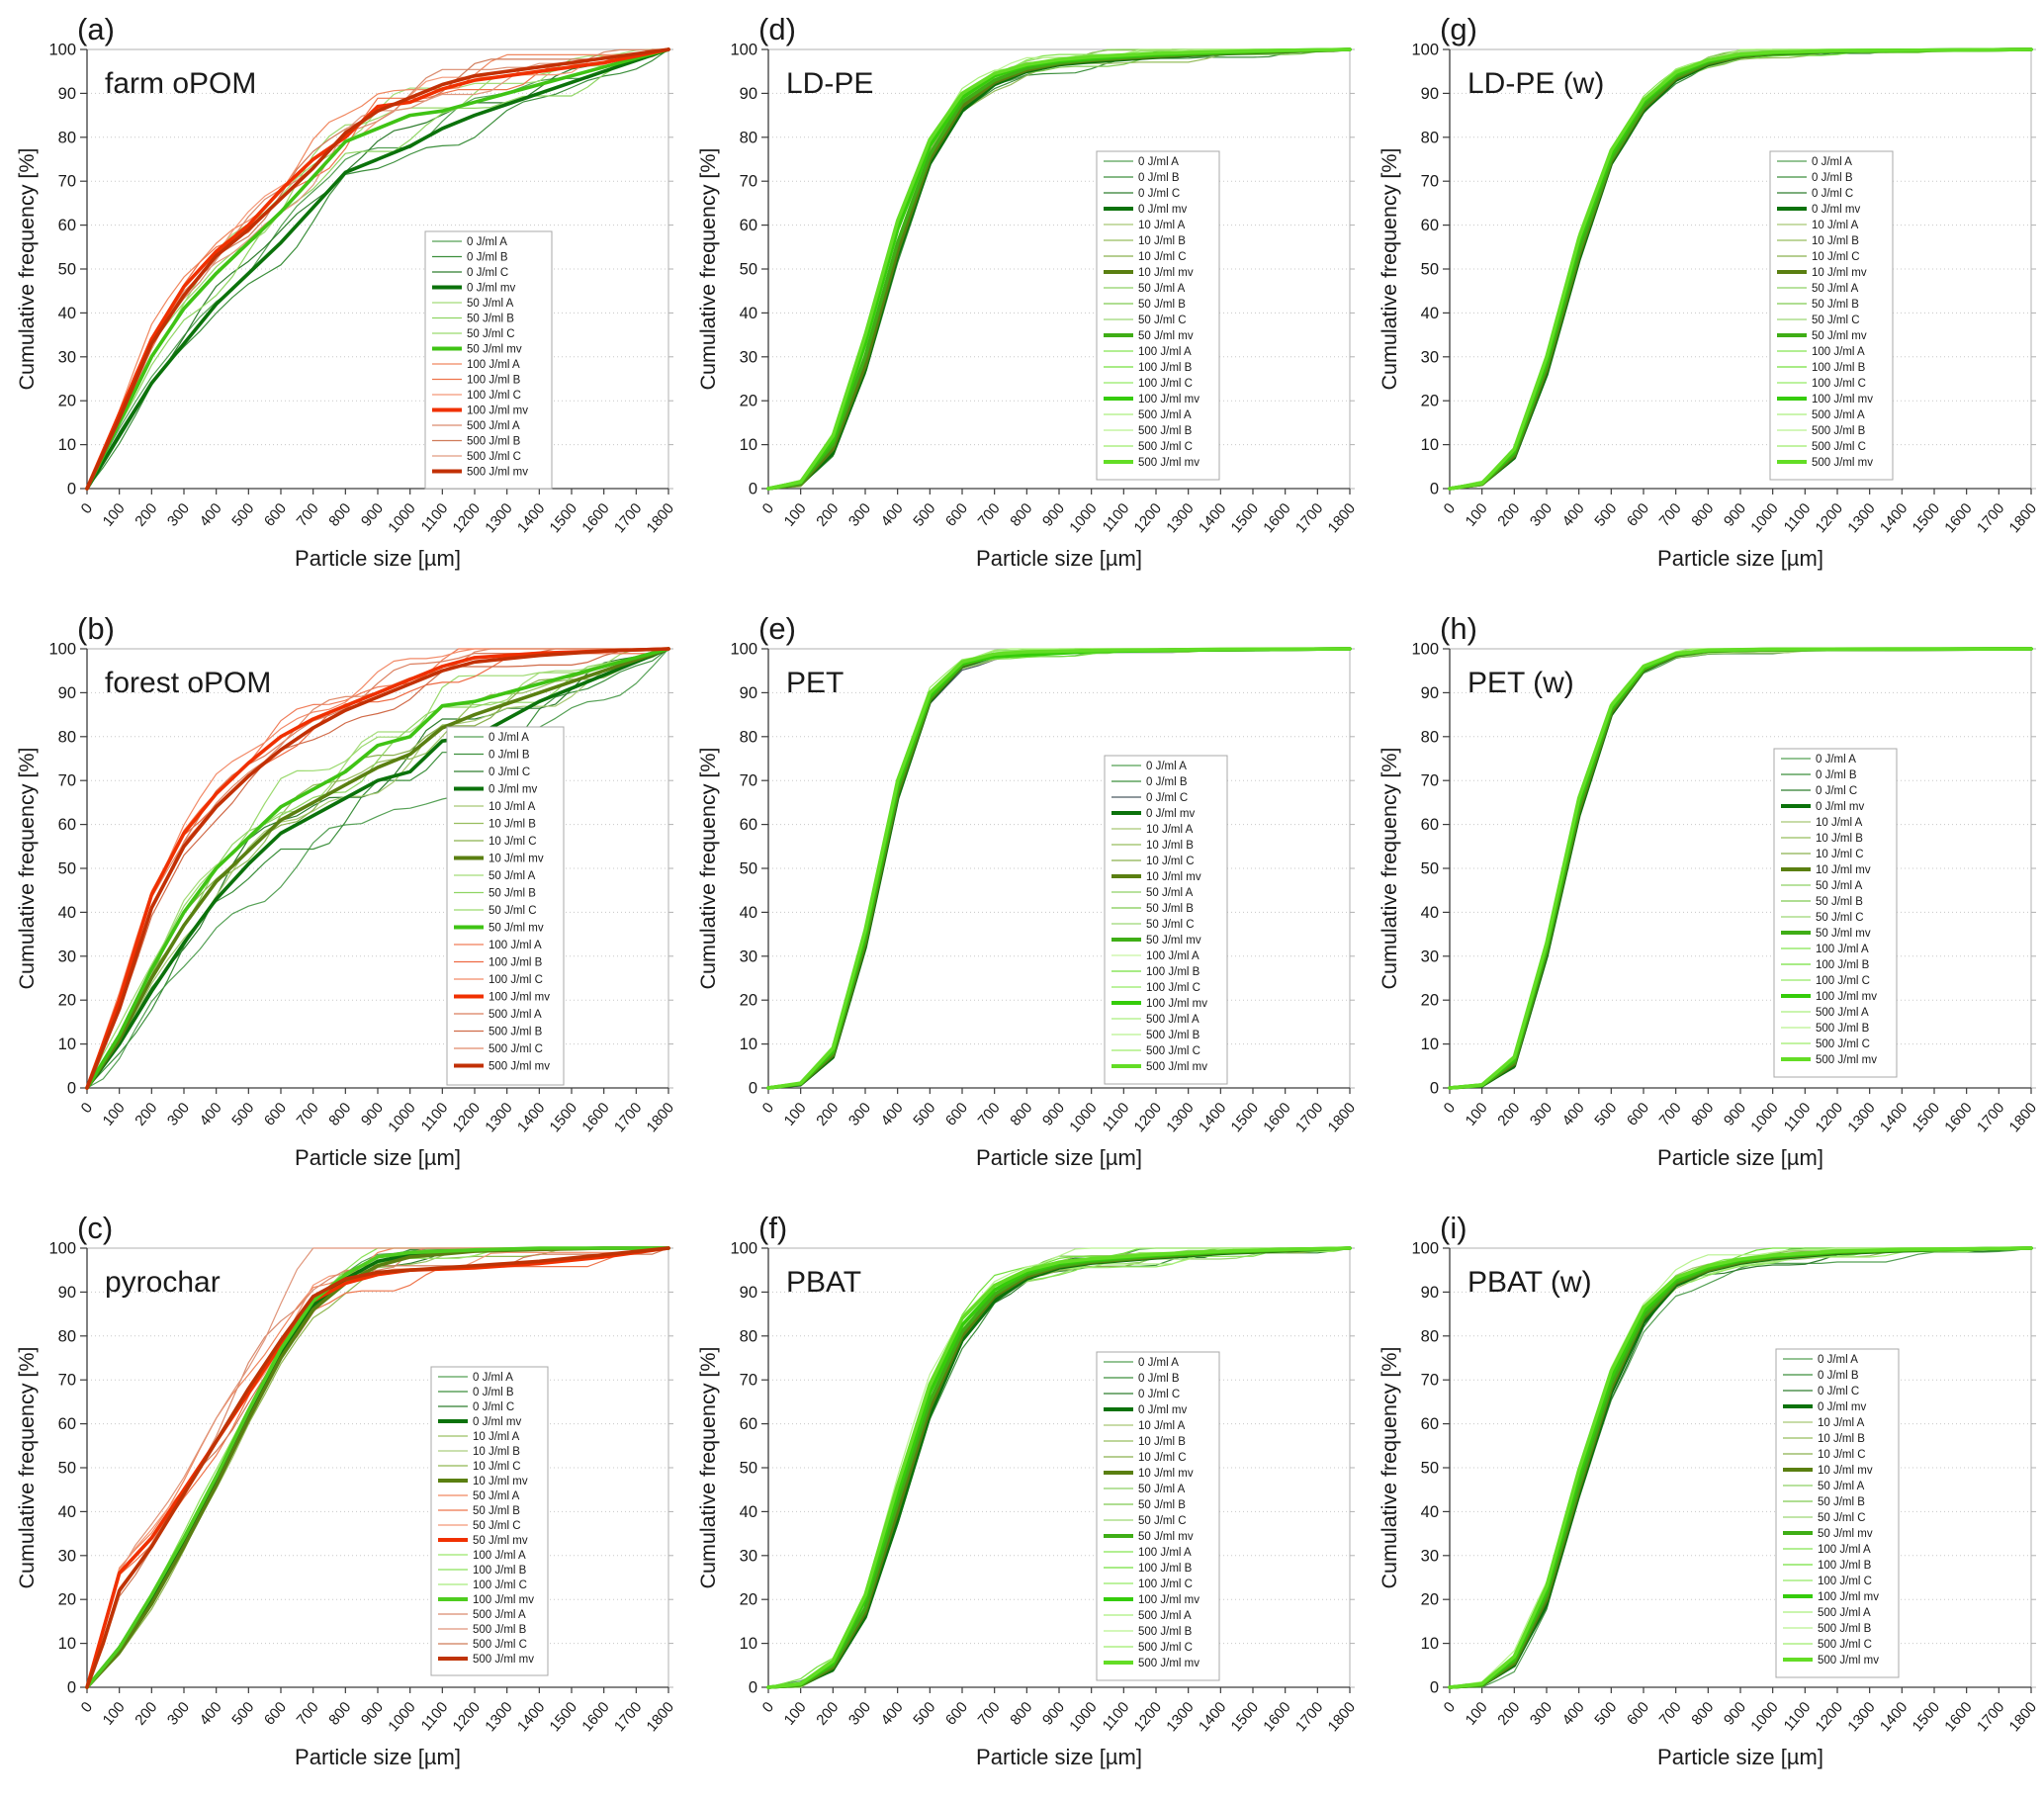 The height and width of the screenshot is (1803, 2044). I want to click on y-tick-label: 0, so click(1434, 489).